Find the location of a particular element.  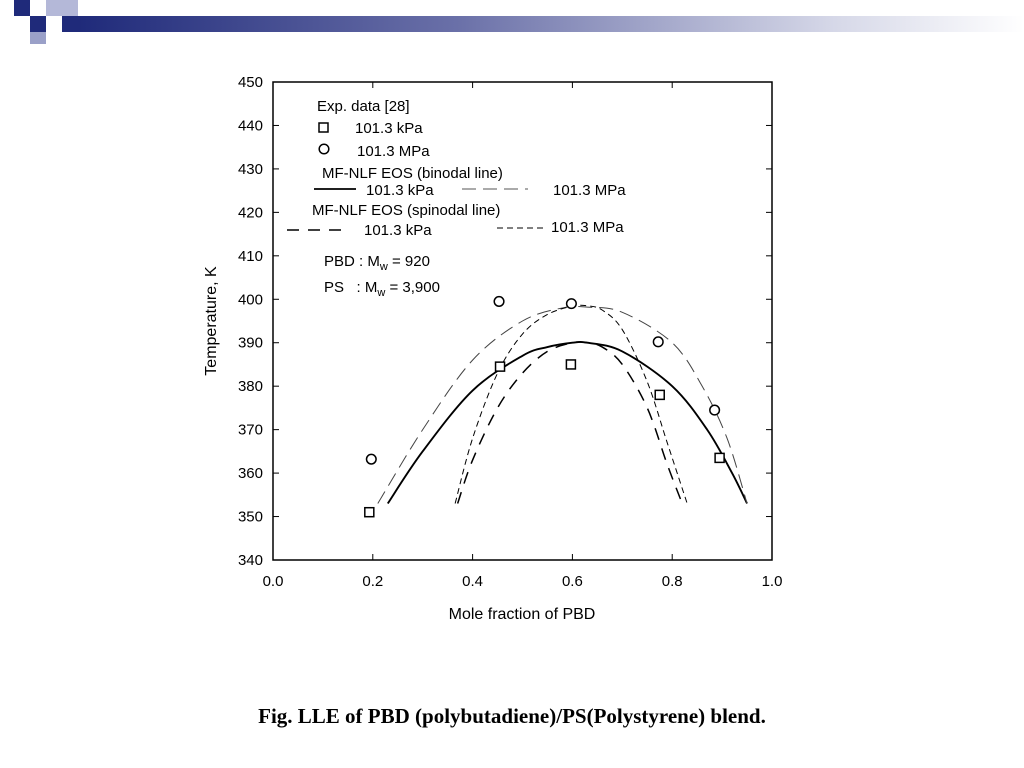

legend-spinodal-kpa: 101.3 kPa is located at coordinates (398, 230).